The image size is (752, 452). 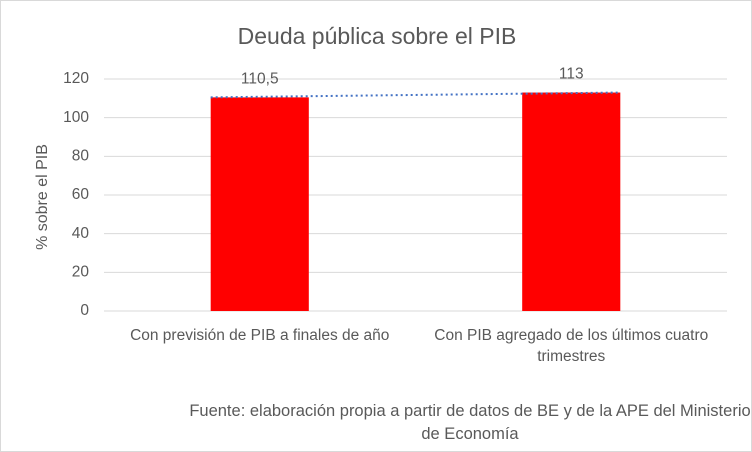 What do you see at coordinates (377, 36) in the screenshot?
I see `chart-title: Deuda pública sobre el PIB` at bounding box center [377, 36].